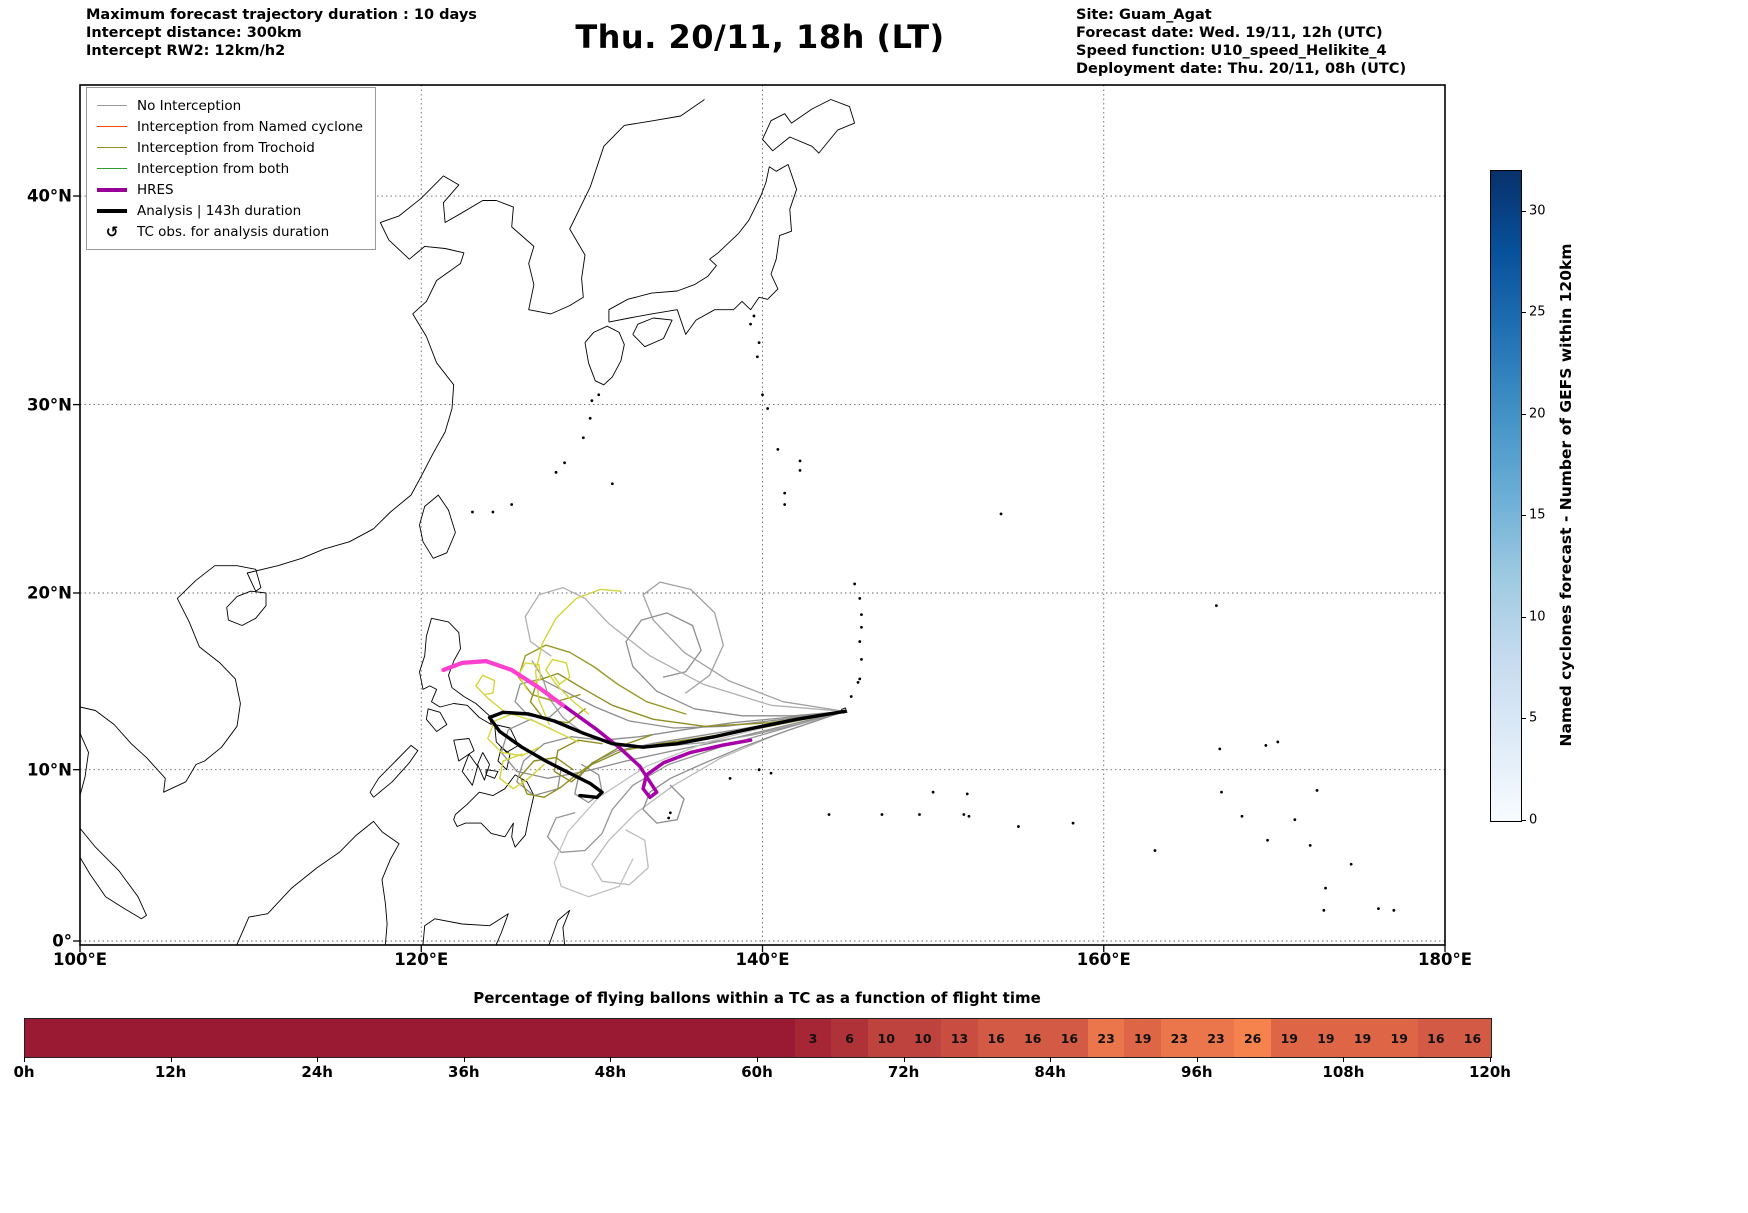 This screenshot has width=1748, height=1213. I want to click on bar-segment-baseline, so click(410, 1038).